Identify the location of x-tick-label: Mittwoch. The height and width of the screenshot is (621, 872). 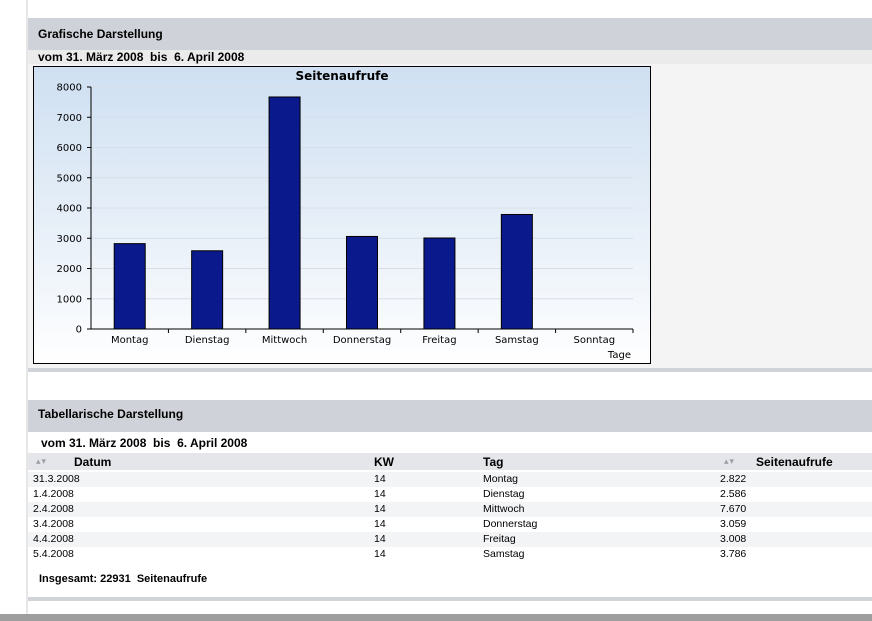
(284, 340).